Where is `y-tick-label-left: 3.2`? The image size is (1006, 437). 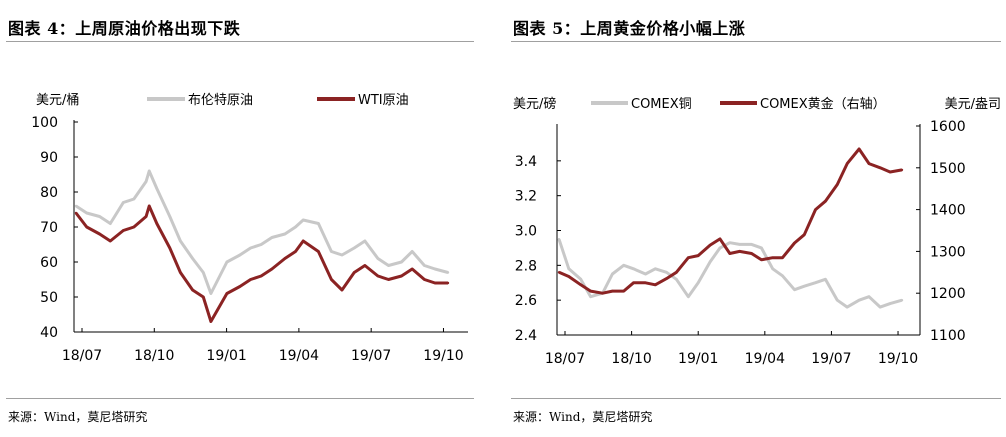
y-tick-label-left: 3.2 is located at coordinates (526, 197).